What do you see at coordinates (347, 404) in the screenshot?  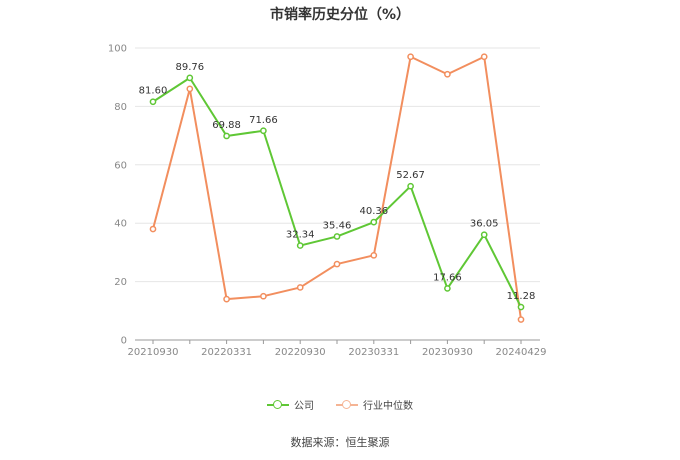 I see `legend-swatch-industry-icon` at bounding box center [347, 404].